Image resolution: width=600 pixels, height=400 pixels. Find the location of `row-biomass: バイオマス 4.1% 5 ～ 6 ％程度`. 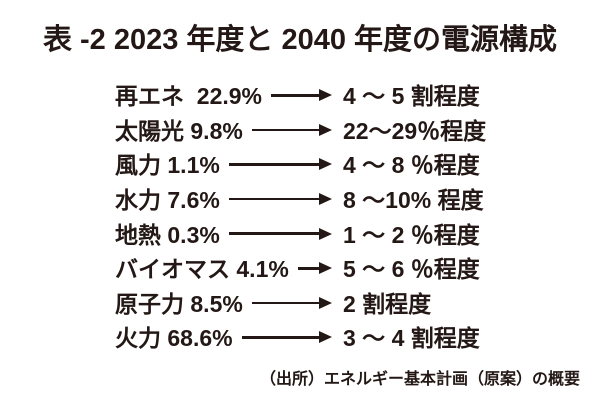

row-biomass: バイオマス 4.1% 5 ～ 6 ％程度 is located at coordinates (300, 267).